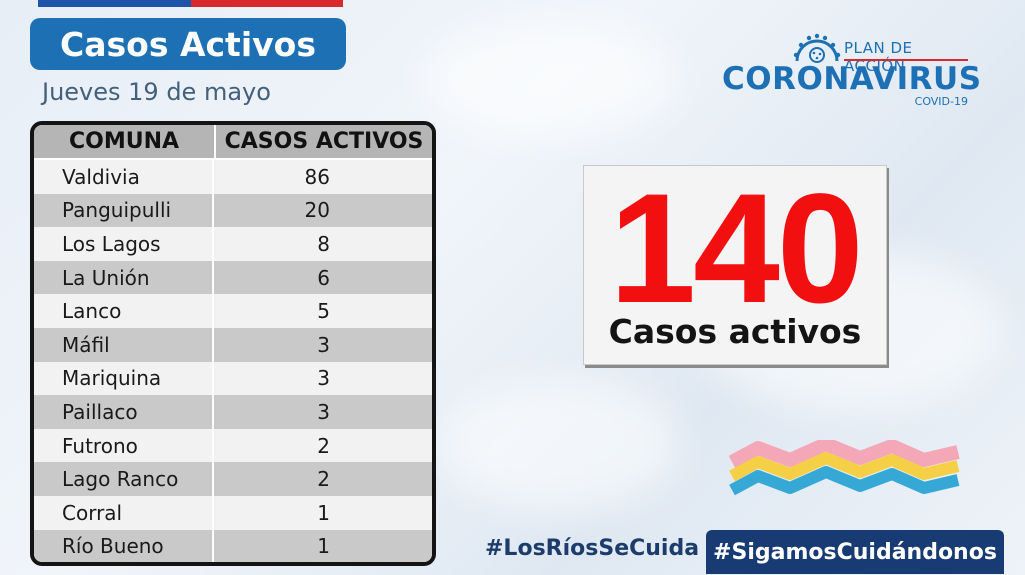 This screenshot has height=575, width=1025. Describe the element at coordinates (124, 244) in the screenshot. I see `comuna-cell: Los Lagos` at that location.